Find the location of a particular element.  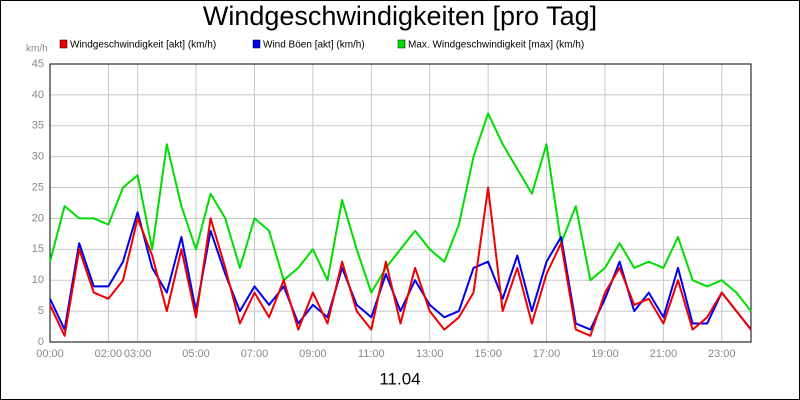

x-tick-label: 00:00 is located at coordinates (50, 354).